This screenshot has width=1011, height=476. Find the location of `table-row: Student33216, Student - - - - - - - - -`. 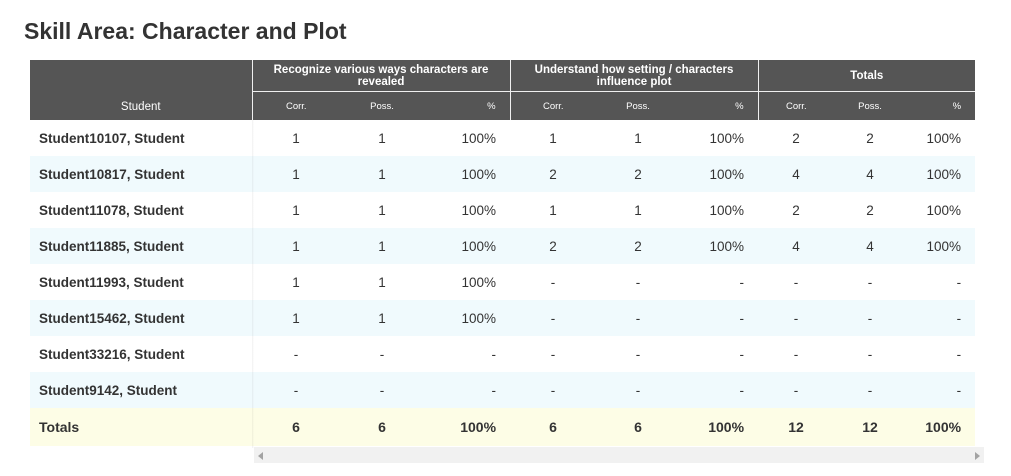

table-row: Student33216, Student - - - - - - - - - is located at coordinates (503, 354).